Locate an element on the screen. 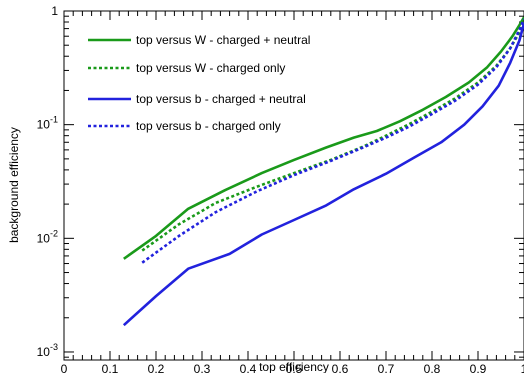 The width and height of the screenshot is (524, 373). x-tick-label: 0.4 is located at coordinates (248, 367).